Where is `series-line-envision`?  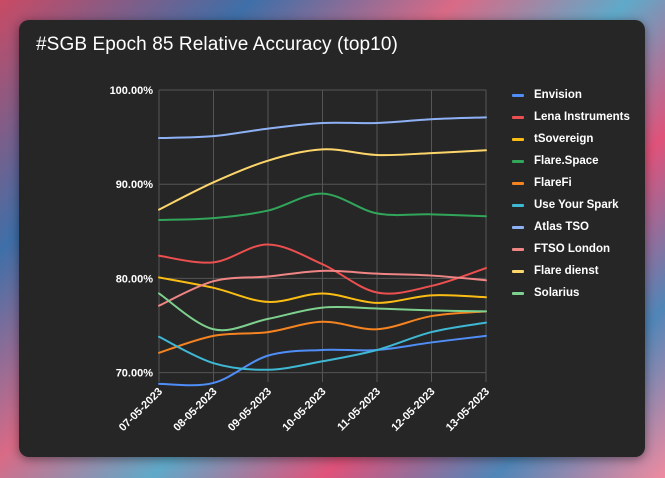
series-line-envision is located at coordinates (322, 360).